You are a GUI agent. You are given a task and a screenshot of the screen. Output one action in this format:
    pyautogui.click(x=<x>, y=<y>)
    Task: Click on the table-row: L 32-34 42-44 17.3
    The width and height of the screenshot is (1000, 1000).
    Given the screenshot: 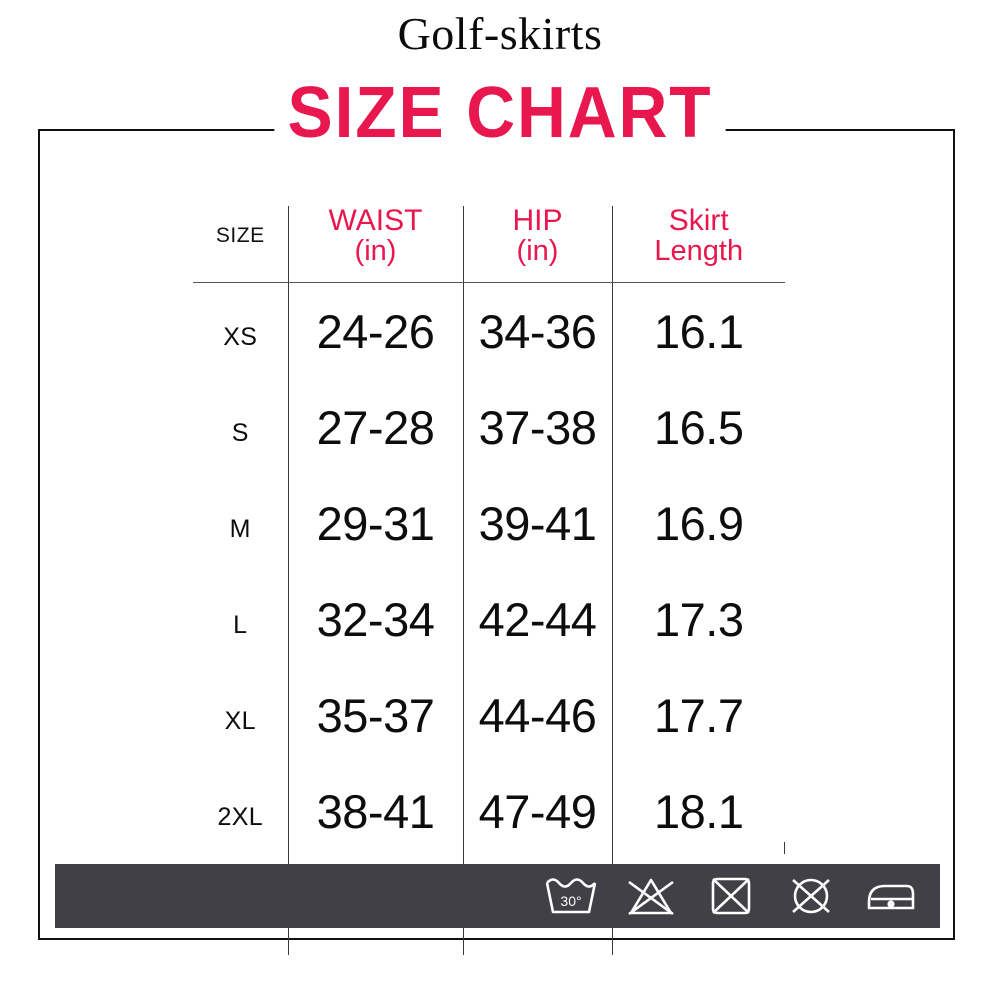 What is the action you would take?
    pyautogui.click(x=489, y=619)
    